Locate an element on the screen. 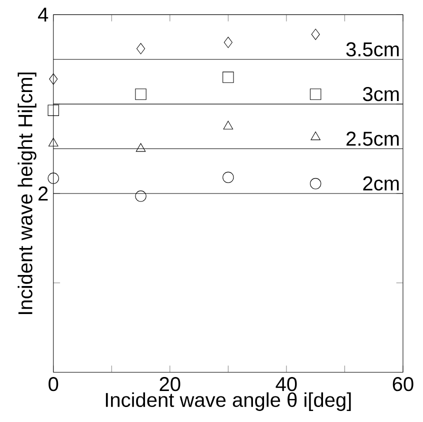  ref-line-label: 2cm is located at coordinates (381, 183).